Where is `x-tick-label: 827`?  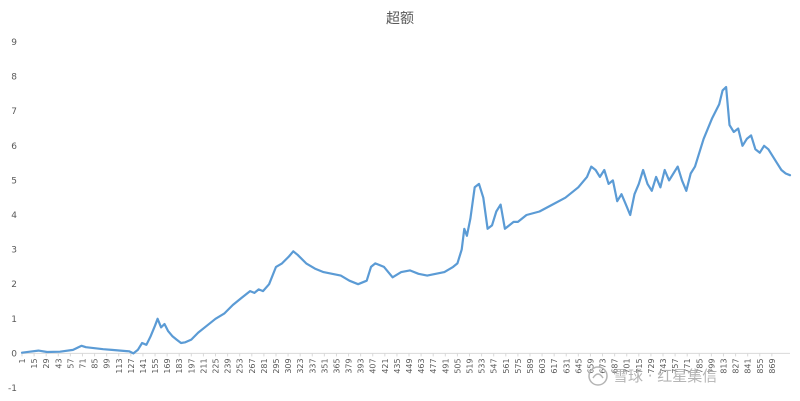
x-tick-label: 827 is located at coordinates (736, 365).